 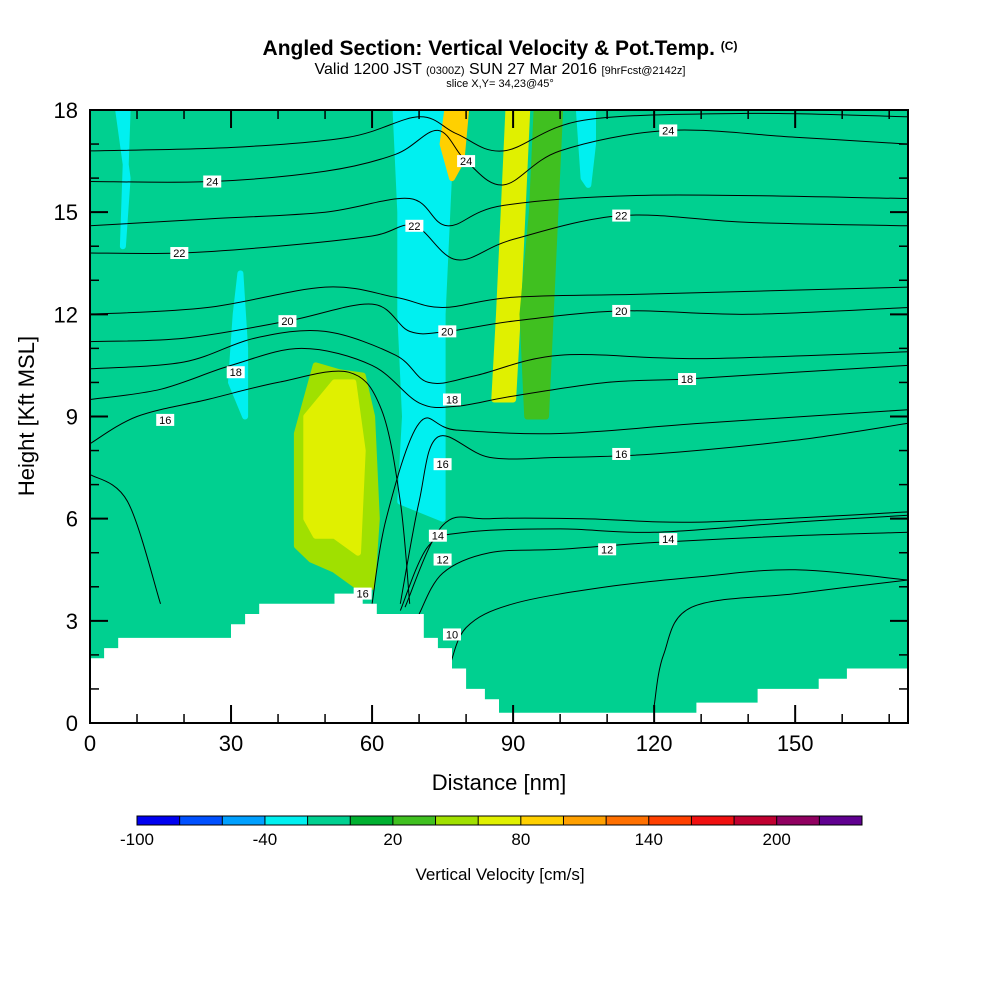 I want to click on theta-contour-label: 14, so click(x=668, y=539).